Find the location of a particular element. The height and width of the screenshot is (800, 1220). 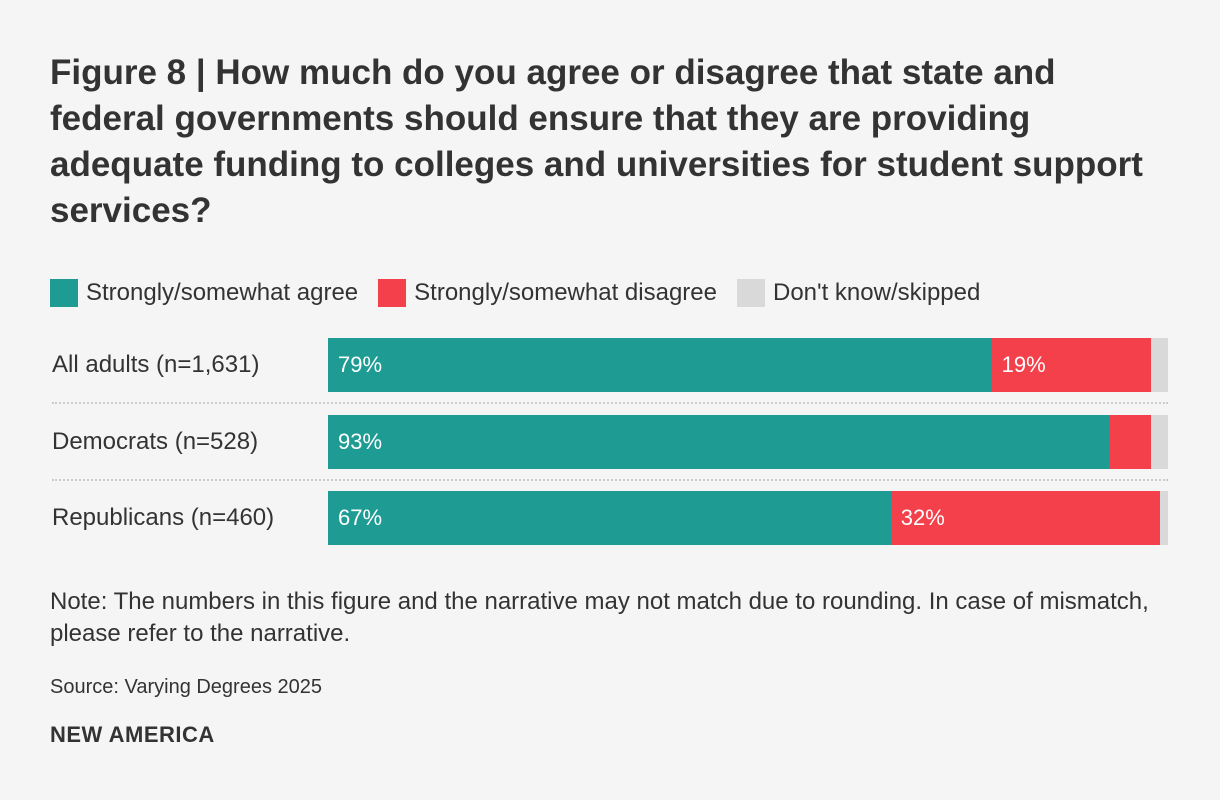

legend-item: Don't know/skipped is located at coordinates (858, 293).